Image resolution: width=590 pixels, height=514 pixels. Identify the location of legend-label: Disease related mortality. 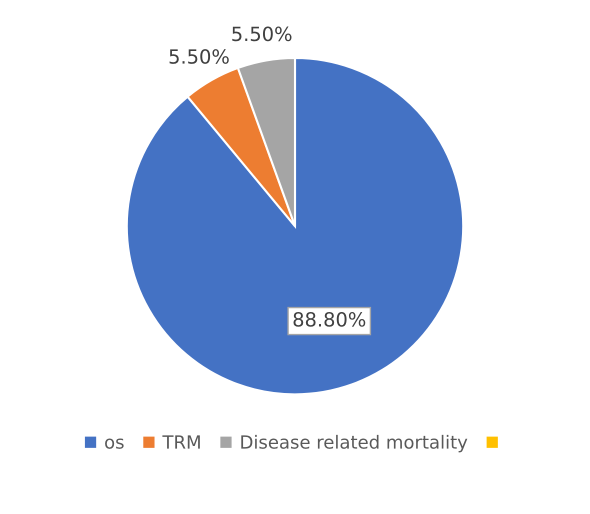
(354, 443).